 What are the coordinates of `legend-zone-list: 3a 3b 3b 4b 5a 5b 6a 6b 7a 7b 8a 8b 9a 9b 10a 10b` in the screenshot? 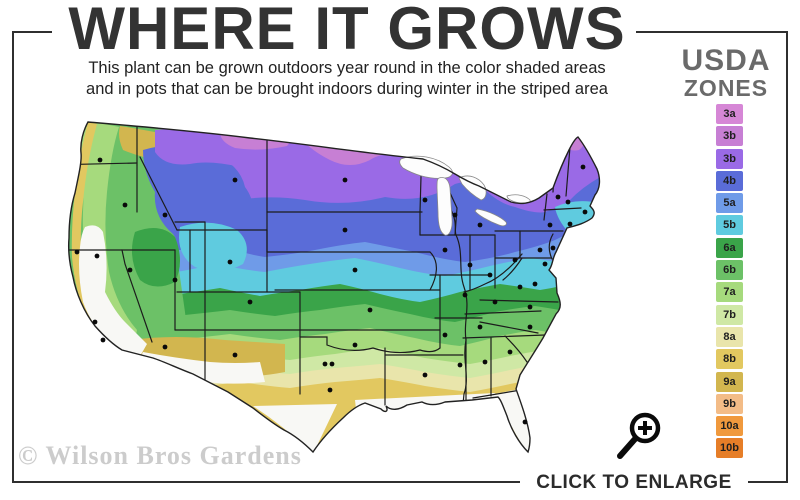 It's located at (729, 282).